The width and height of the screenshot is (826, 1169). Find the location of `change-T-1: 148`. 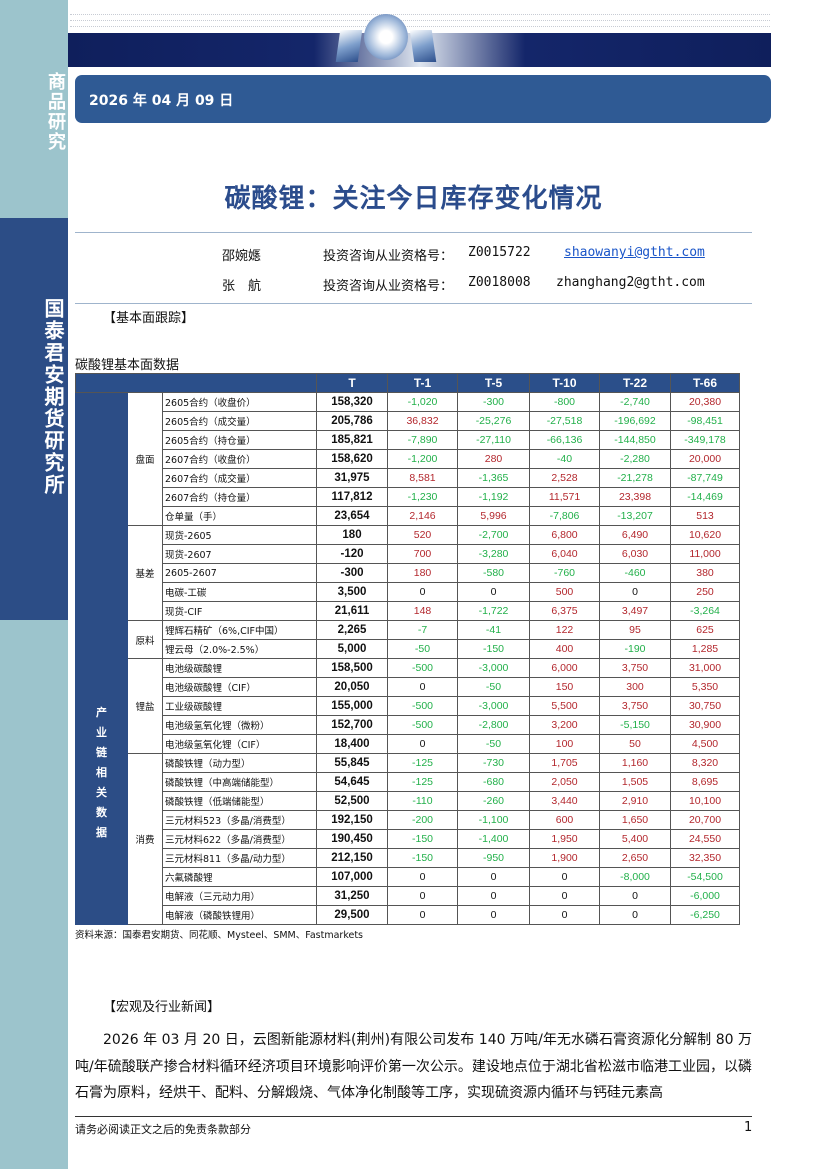

change-T-1: 148 is located at coordinates (422, 611).